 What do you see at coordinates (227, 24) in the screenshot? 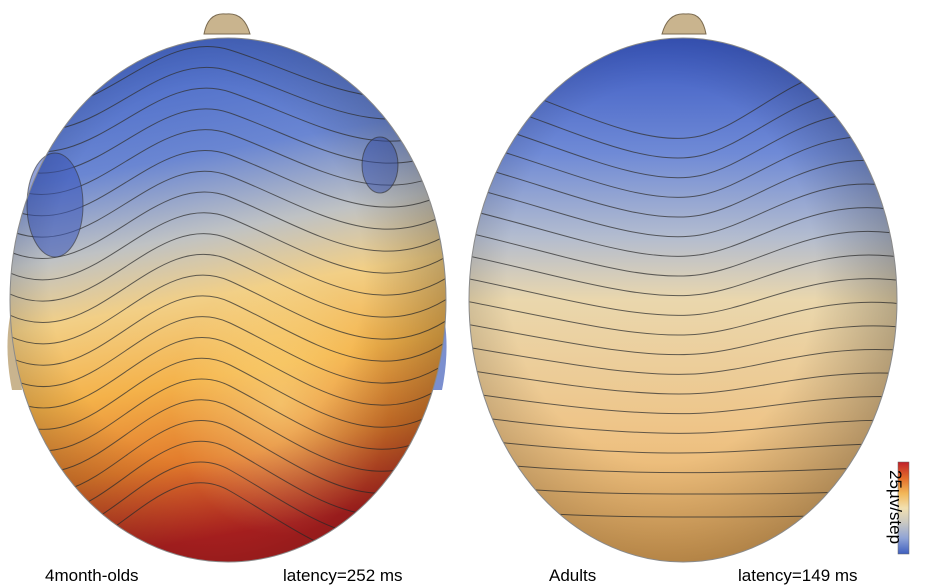
I see `infant-nose` at bounding box center [227, 24].